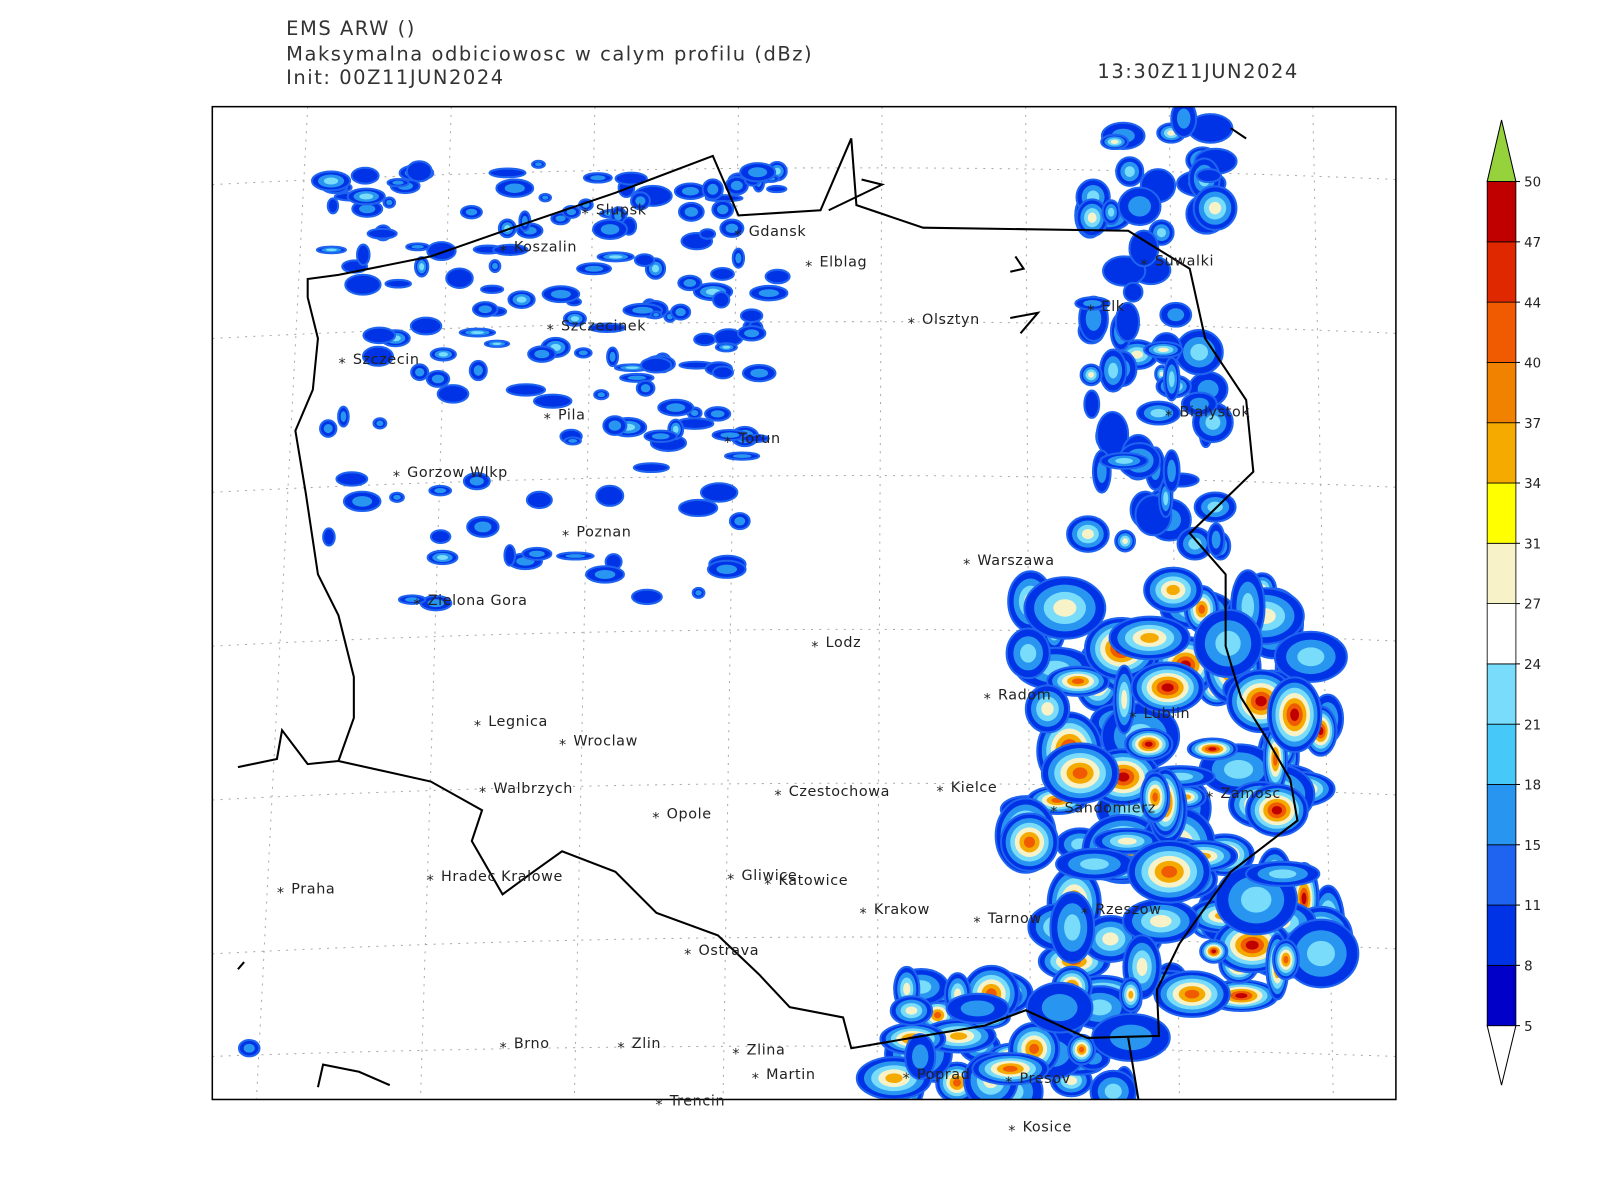 Image resolution: width=1600 pixels, height=1200 pixels. Describe the element at coordinates (1113, 307) in the screenshot. I see `city-label: Elk` at that location.